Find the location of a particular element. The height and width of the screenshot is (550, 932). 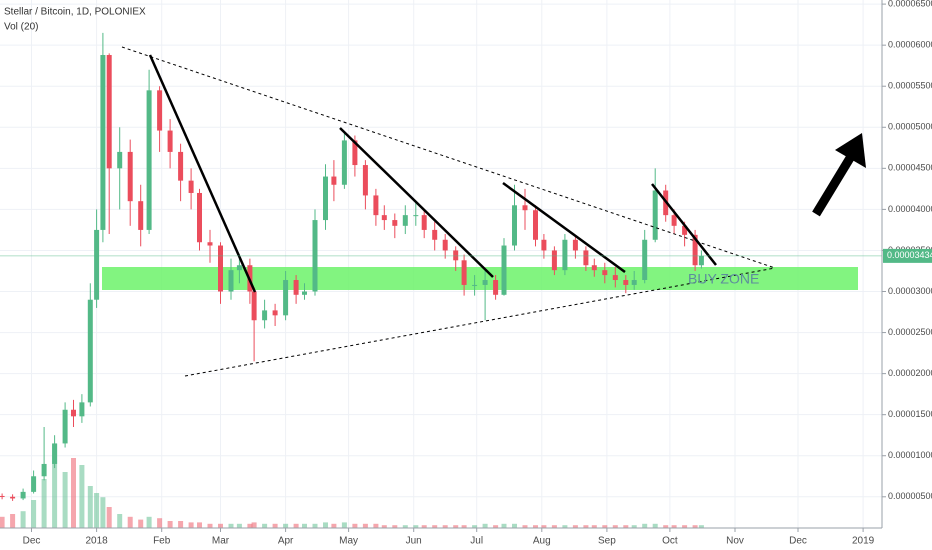

x-tick-label: Mar is located at coordinates (221, 541).